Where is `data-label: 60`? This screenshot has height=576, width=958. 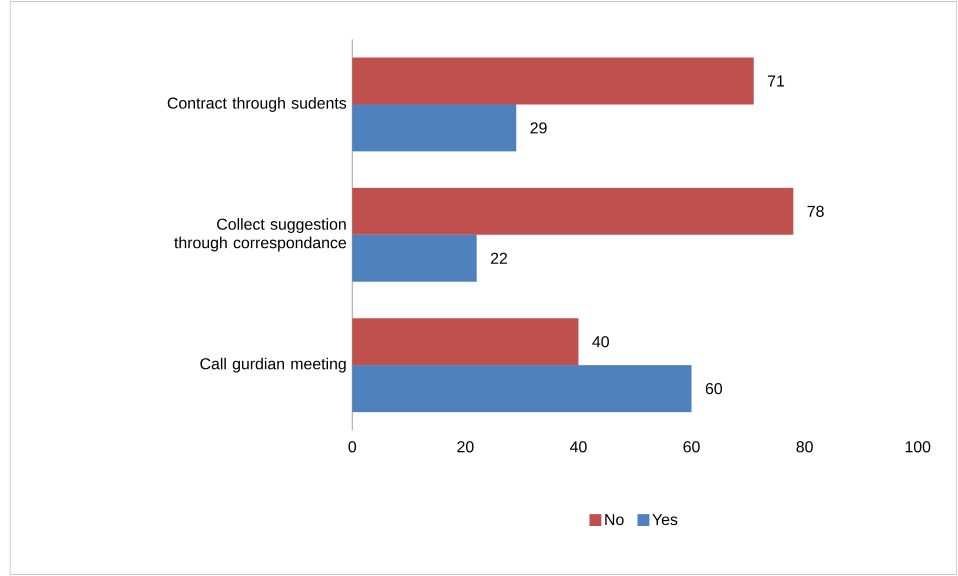
data-label: 60 is located at coordinates (714, 388).